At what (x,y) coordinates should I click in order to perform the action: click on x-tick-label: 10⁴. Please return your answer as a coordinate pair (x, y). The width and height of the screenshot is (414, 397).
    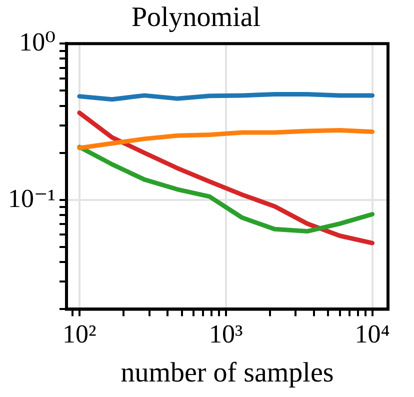
    Looking at the image, I should click on (372, 334).